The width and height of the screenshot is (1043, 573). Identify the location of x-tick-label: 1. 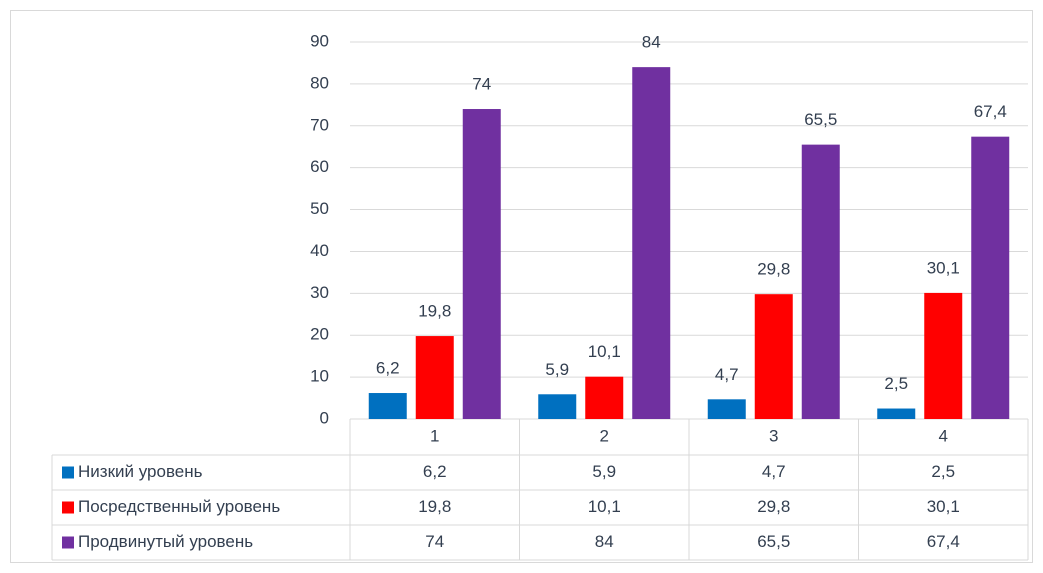
(434, 435).